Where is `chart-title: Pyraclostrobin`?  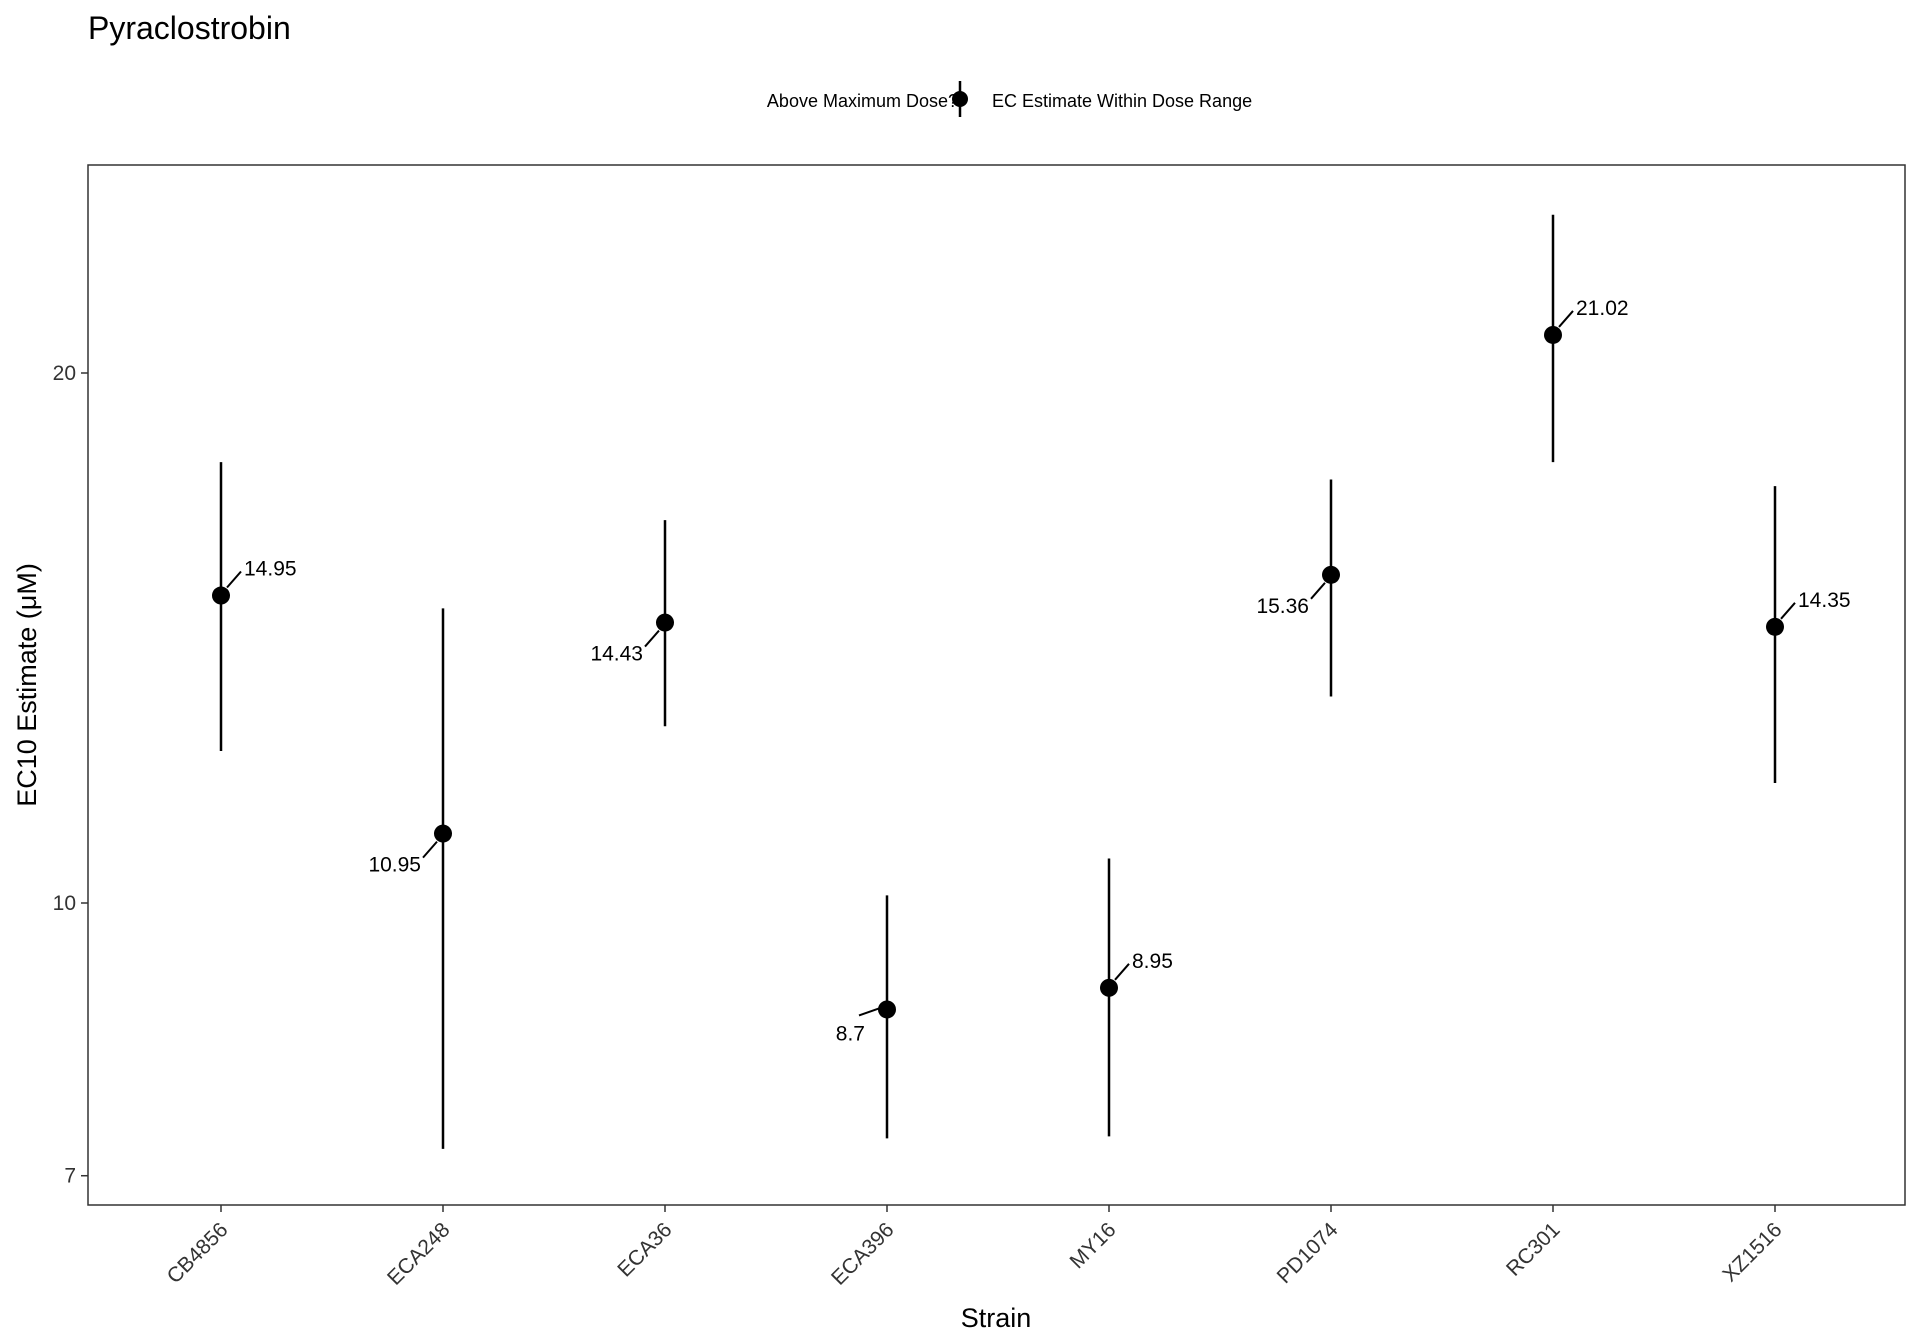
chart-title: Pyraclostrobin is located at coordinates (189, 28).